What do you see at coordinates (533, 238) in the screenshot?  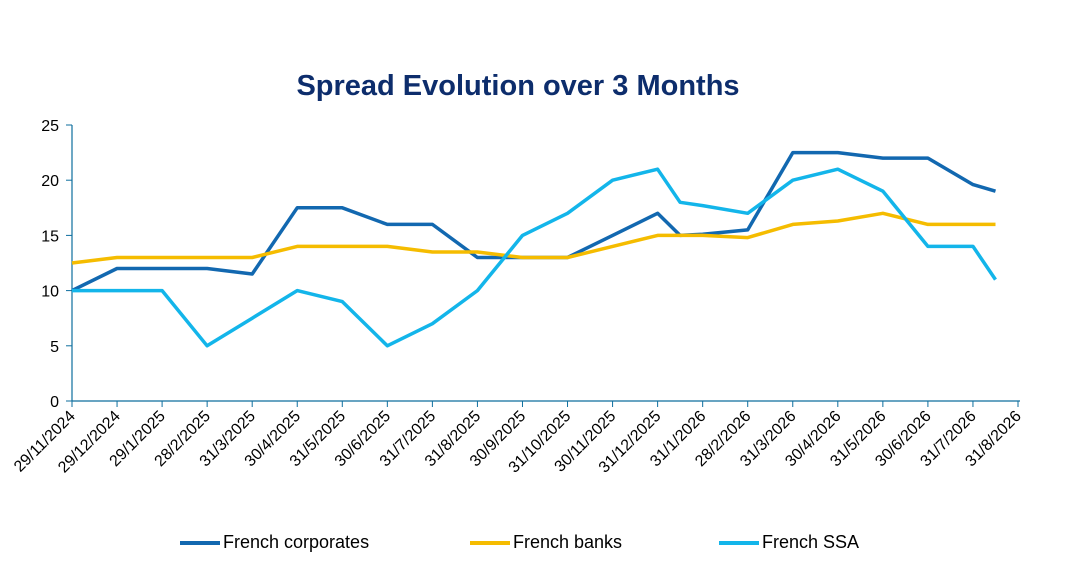 I see `series-line-french-banks` at bounding box center [533, 238].